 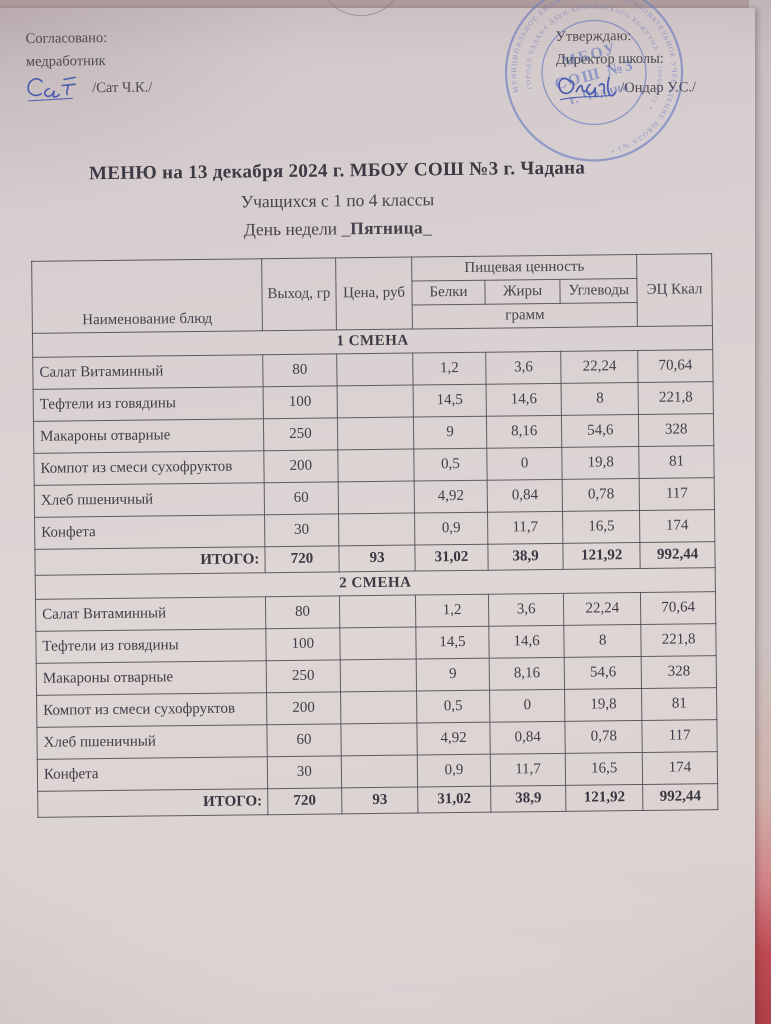 What do you see at coordinates (528, 770) in the screenshot?
I see `cell: 11,7` at bounding box center [528, 770].